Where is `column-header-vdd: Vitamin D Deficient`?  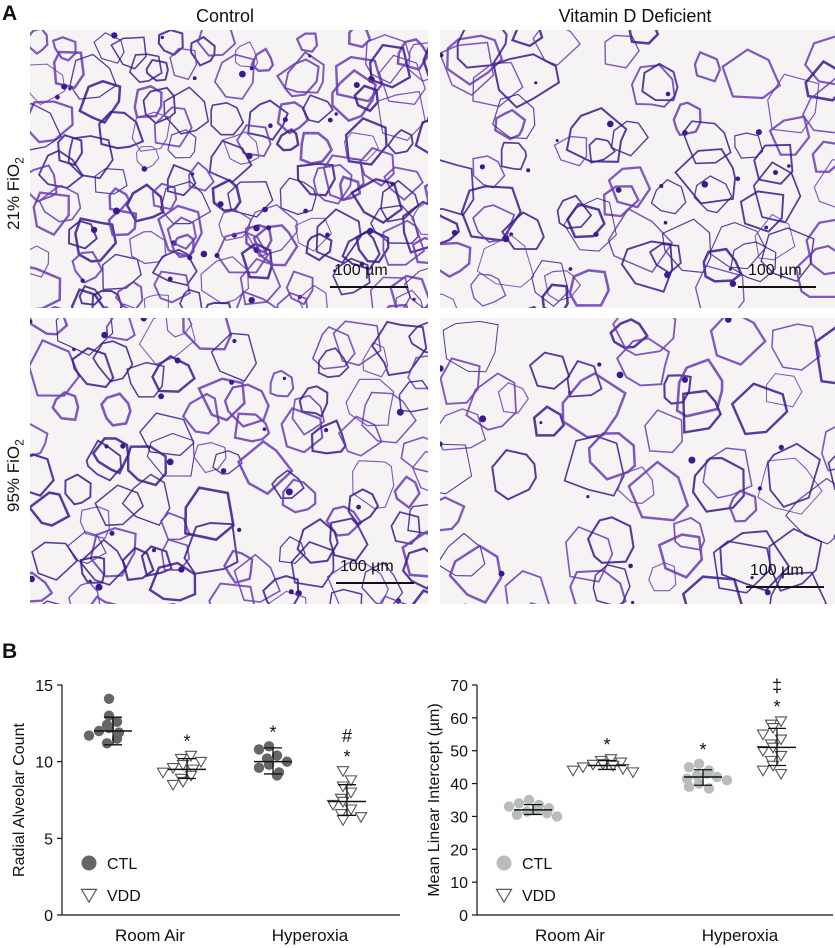
column-header-vdd: Vitamin D Deficient is located at coordinates (635, 16).